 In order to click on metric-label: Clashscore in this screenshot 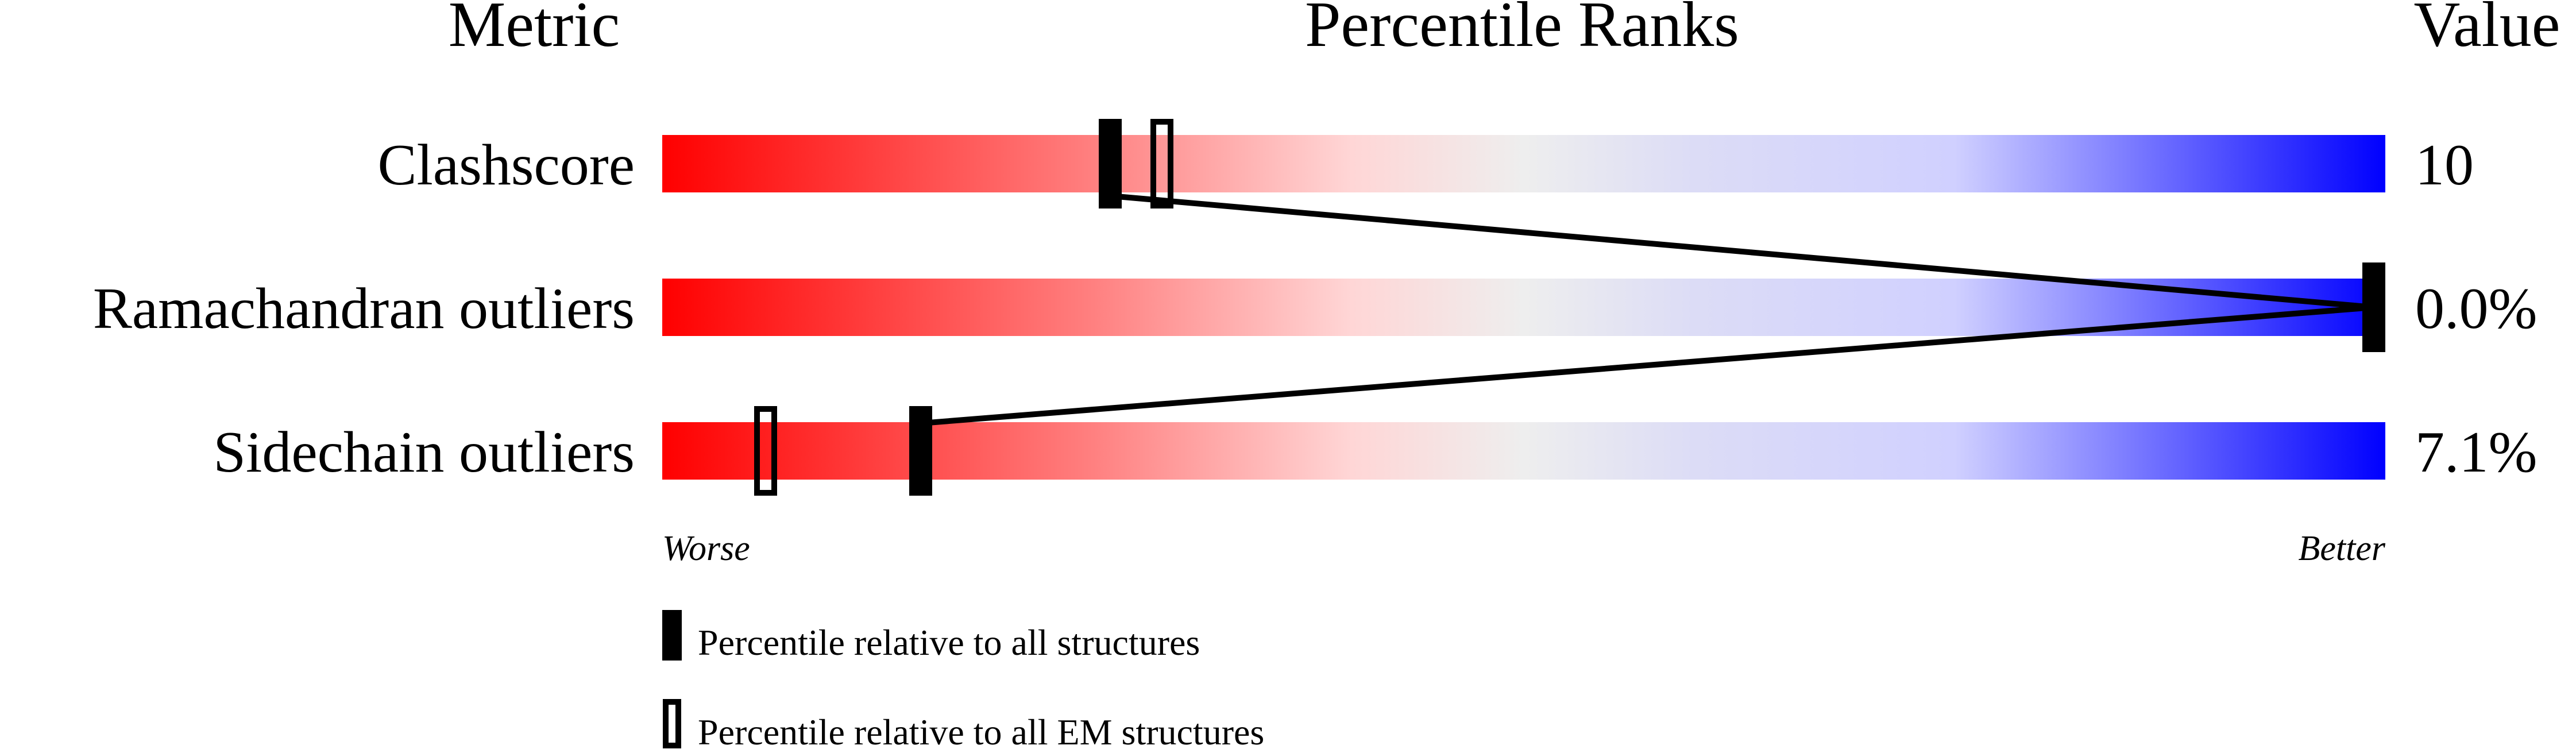, I will do `click(506, 166)`.